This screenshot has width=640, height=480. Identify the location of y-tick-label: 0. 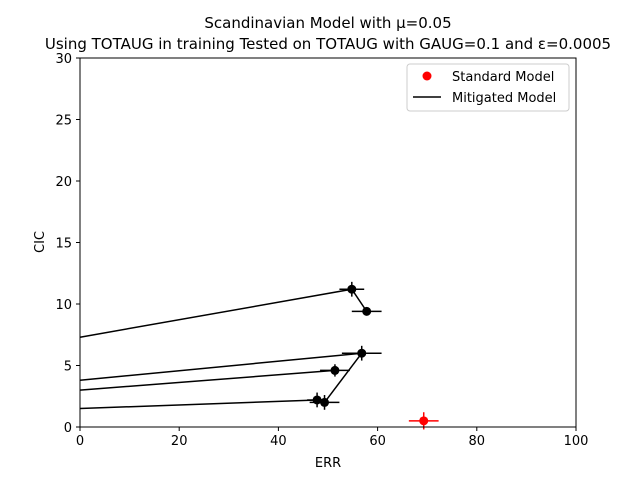
(68, 428).